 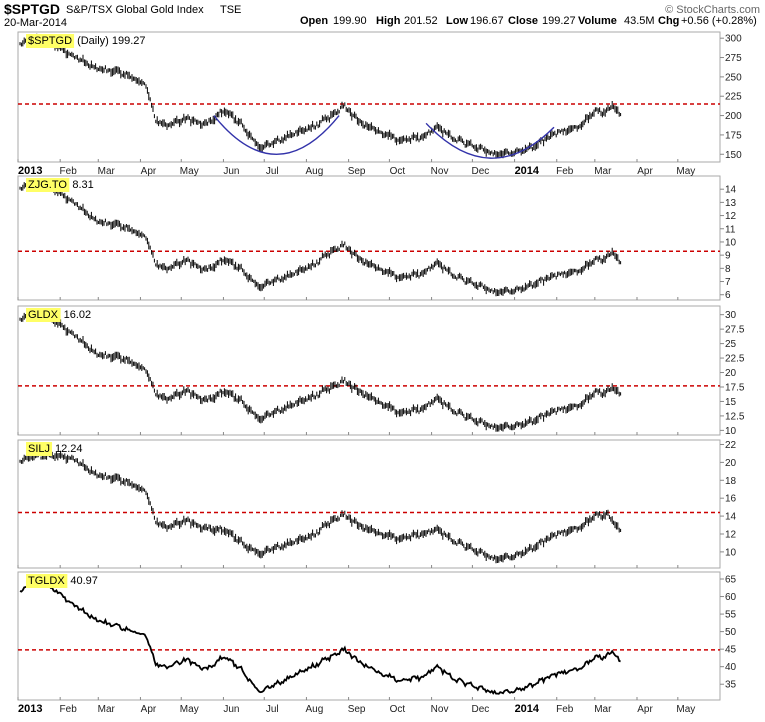 I want to click on y-tick-label: 35, so click(x=731, y=685).